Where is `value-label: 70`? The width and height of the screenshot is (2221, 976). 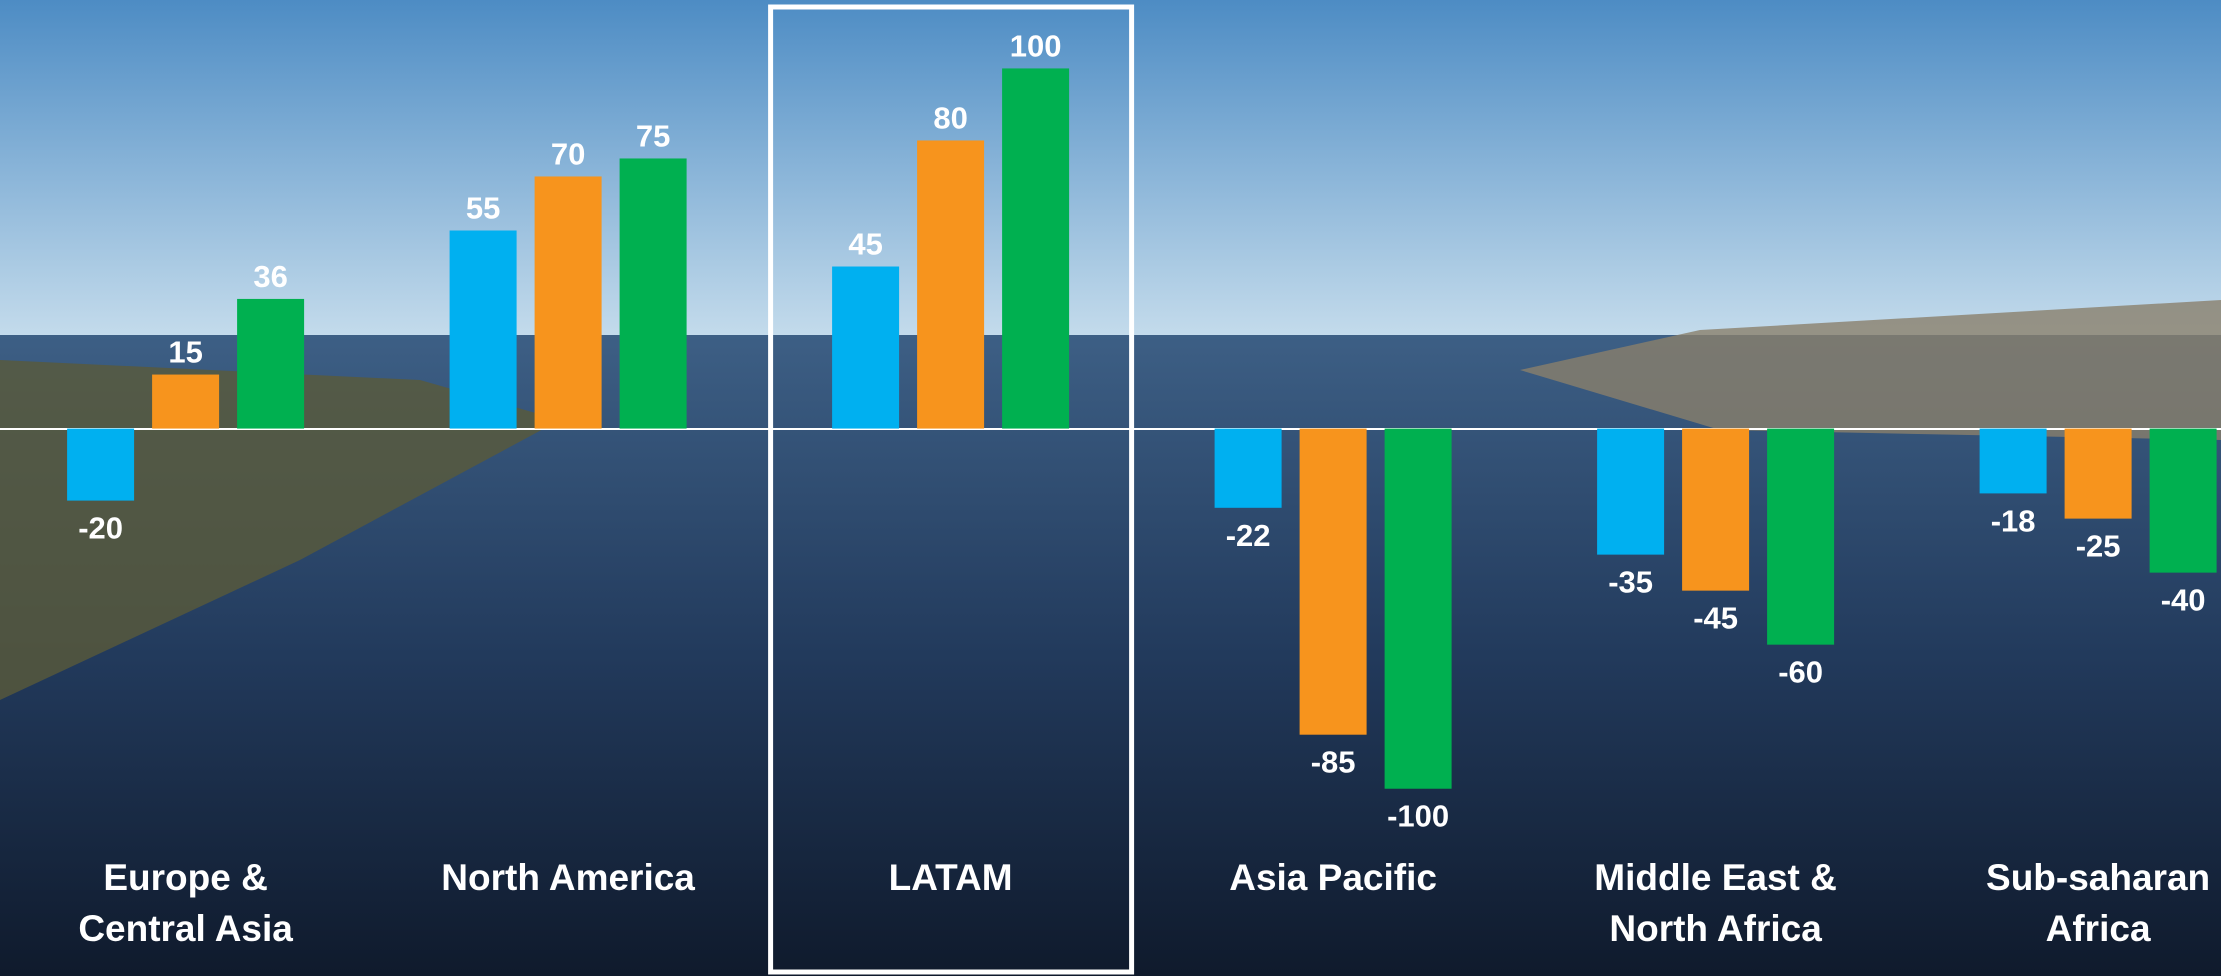 value-label: 70 is located at coordinates (568, 153).